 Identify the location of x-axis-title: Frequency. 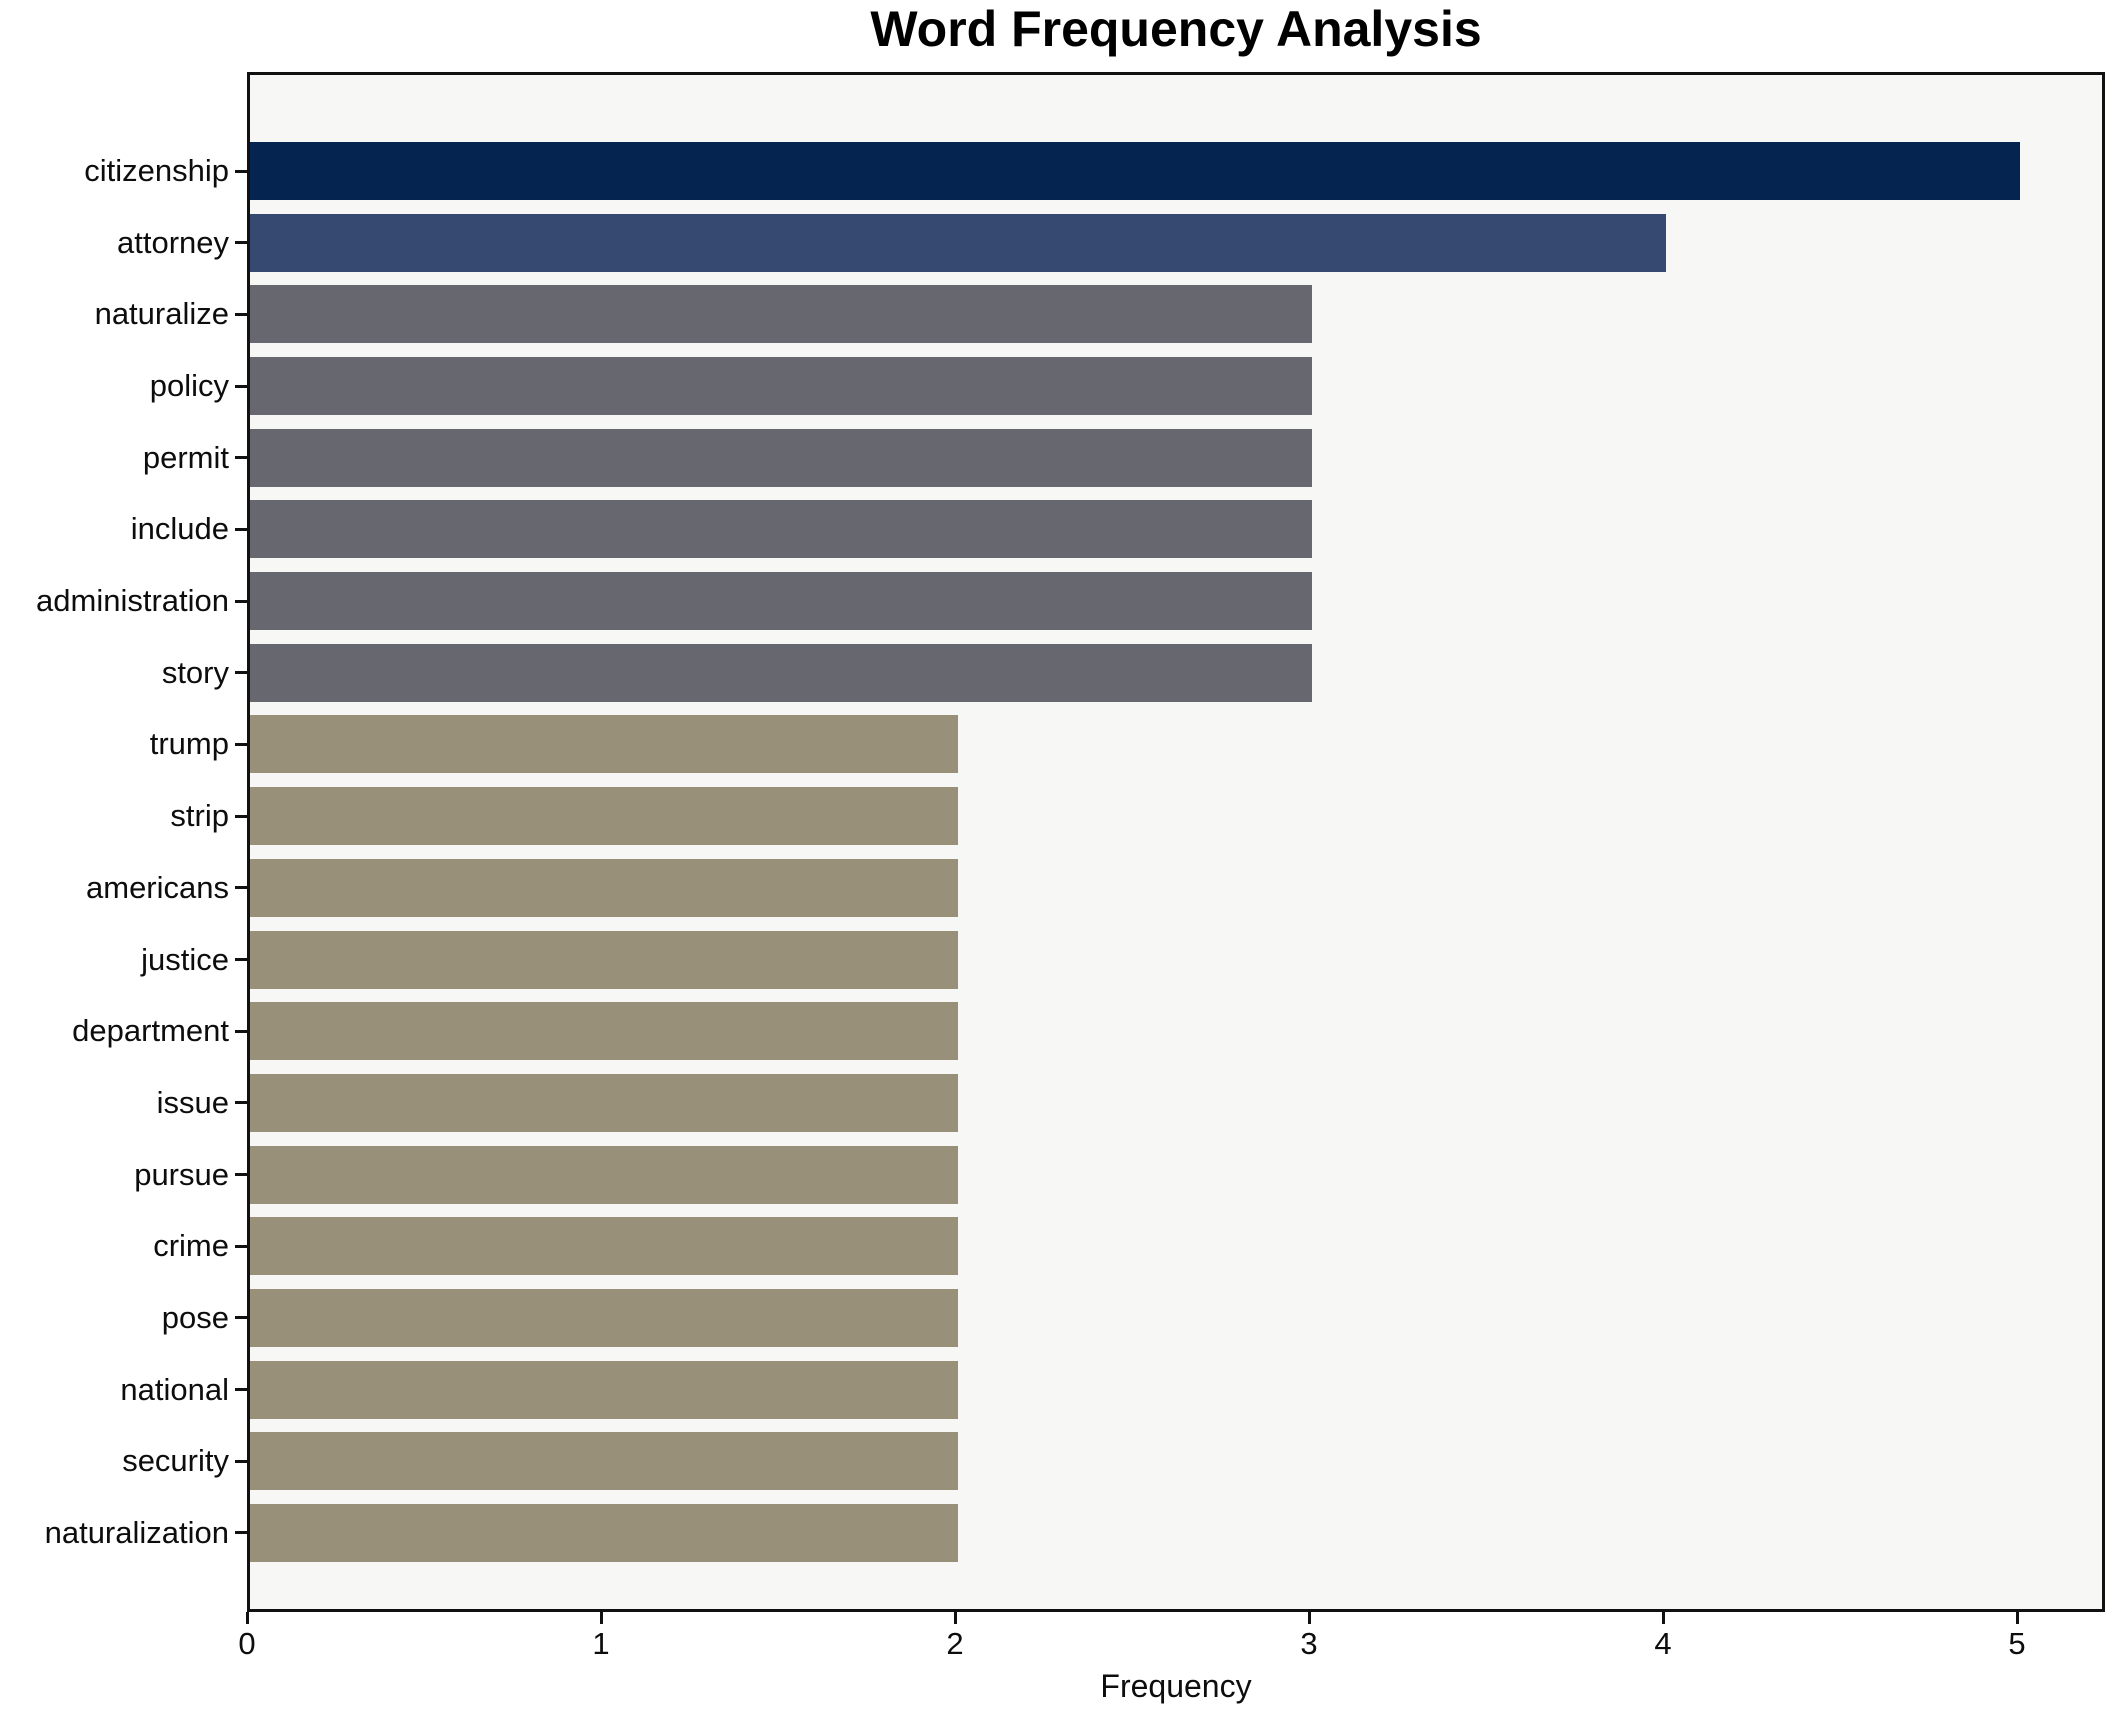
(1176, 1686).